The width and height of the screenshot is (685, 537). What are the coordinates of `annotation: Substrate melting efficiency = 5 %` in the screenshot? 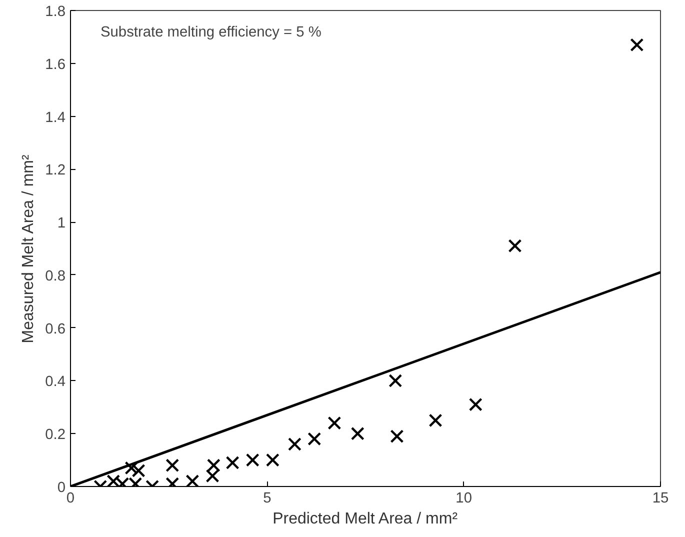 It's located at (211, 32).